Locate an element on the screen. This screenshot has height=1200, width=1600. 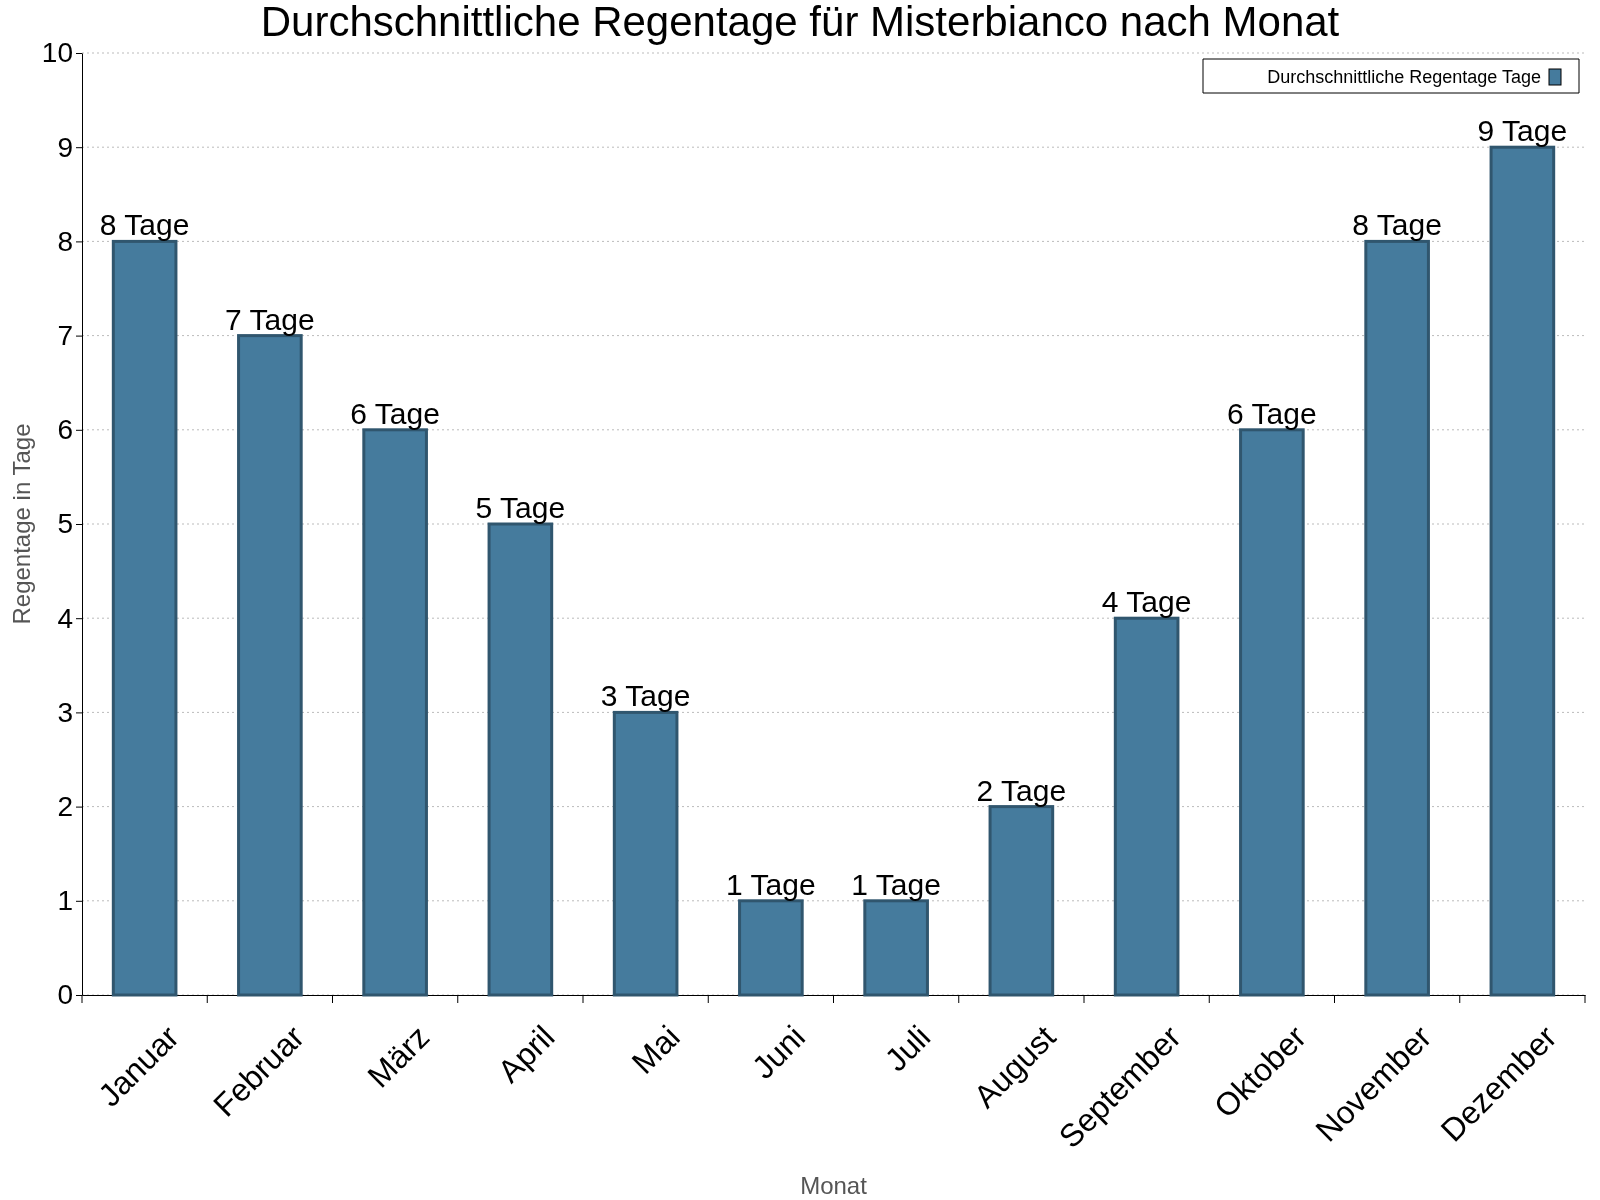
data-label: 3 Tage is located at coordinates (645, 696).